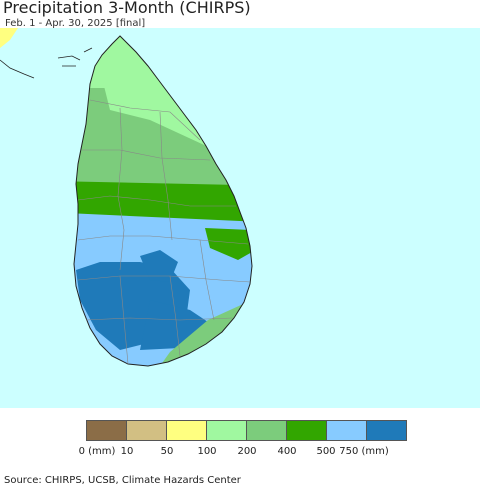  Describe the element at coordinates (207, 451) in the screenshot. I see `legend-label: 100` at that location.